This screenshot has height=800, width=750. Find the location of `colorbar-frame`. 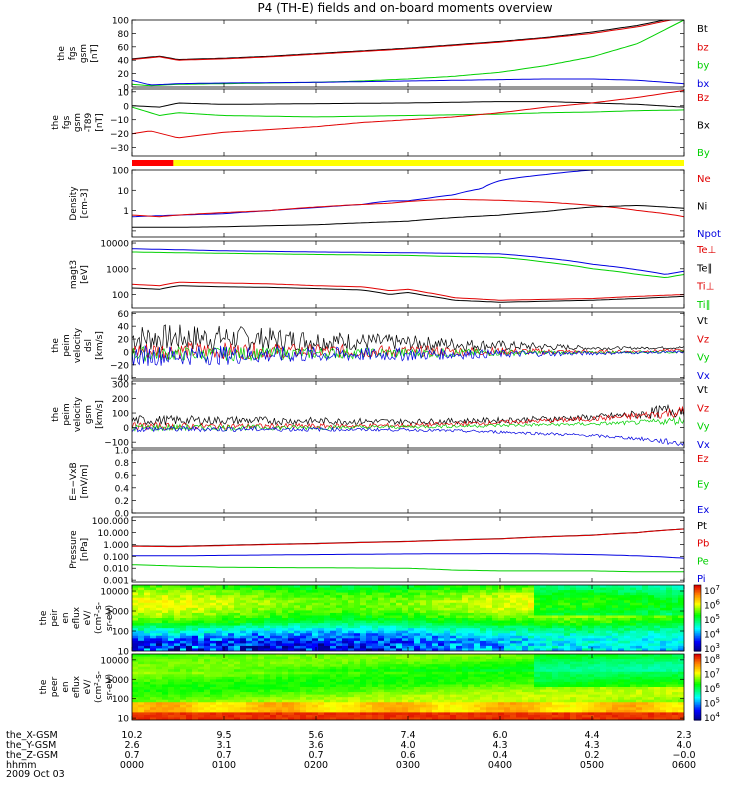

colorbar-frame is located at coordinates (697, 687).